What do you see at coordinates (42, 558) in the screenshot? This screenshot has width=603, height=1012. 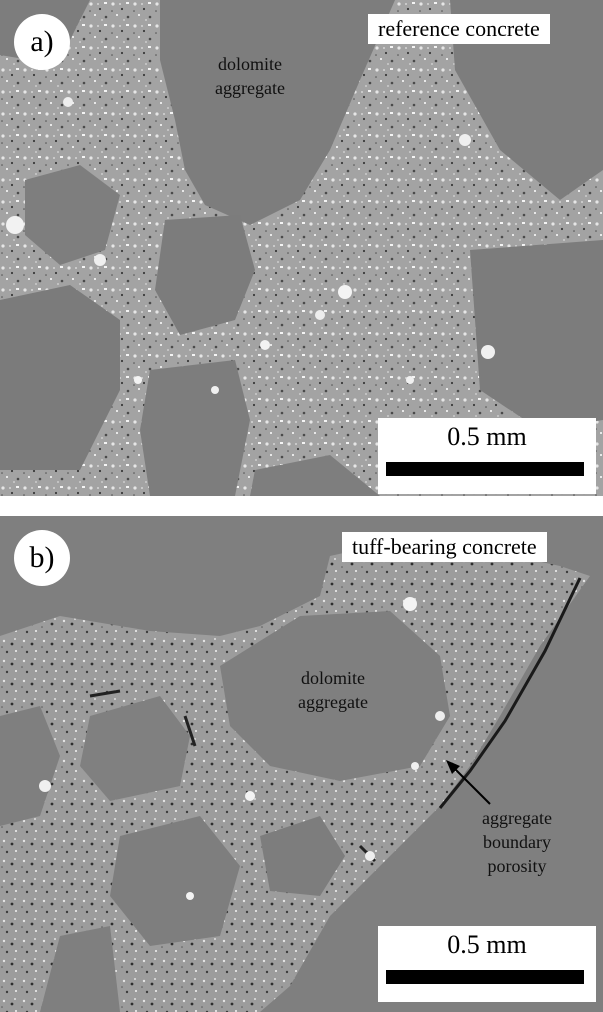 I see `panel-label: b)` at bounding box center [42, 558].